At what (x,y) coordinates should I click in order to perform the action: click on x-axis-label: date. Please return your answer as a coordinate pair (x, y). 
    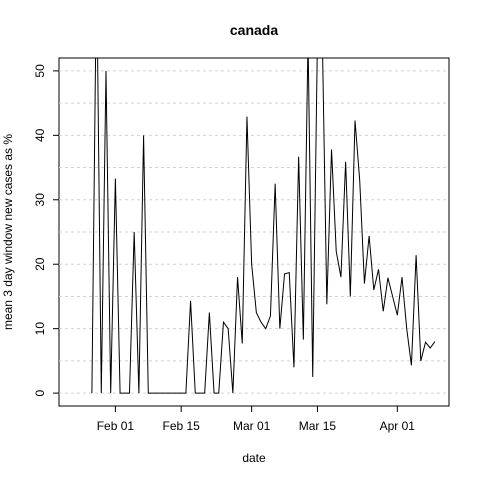
    Looking at the image, I should click on (254, 458).